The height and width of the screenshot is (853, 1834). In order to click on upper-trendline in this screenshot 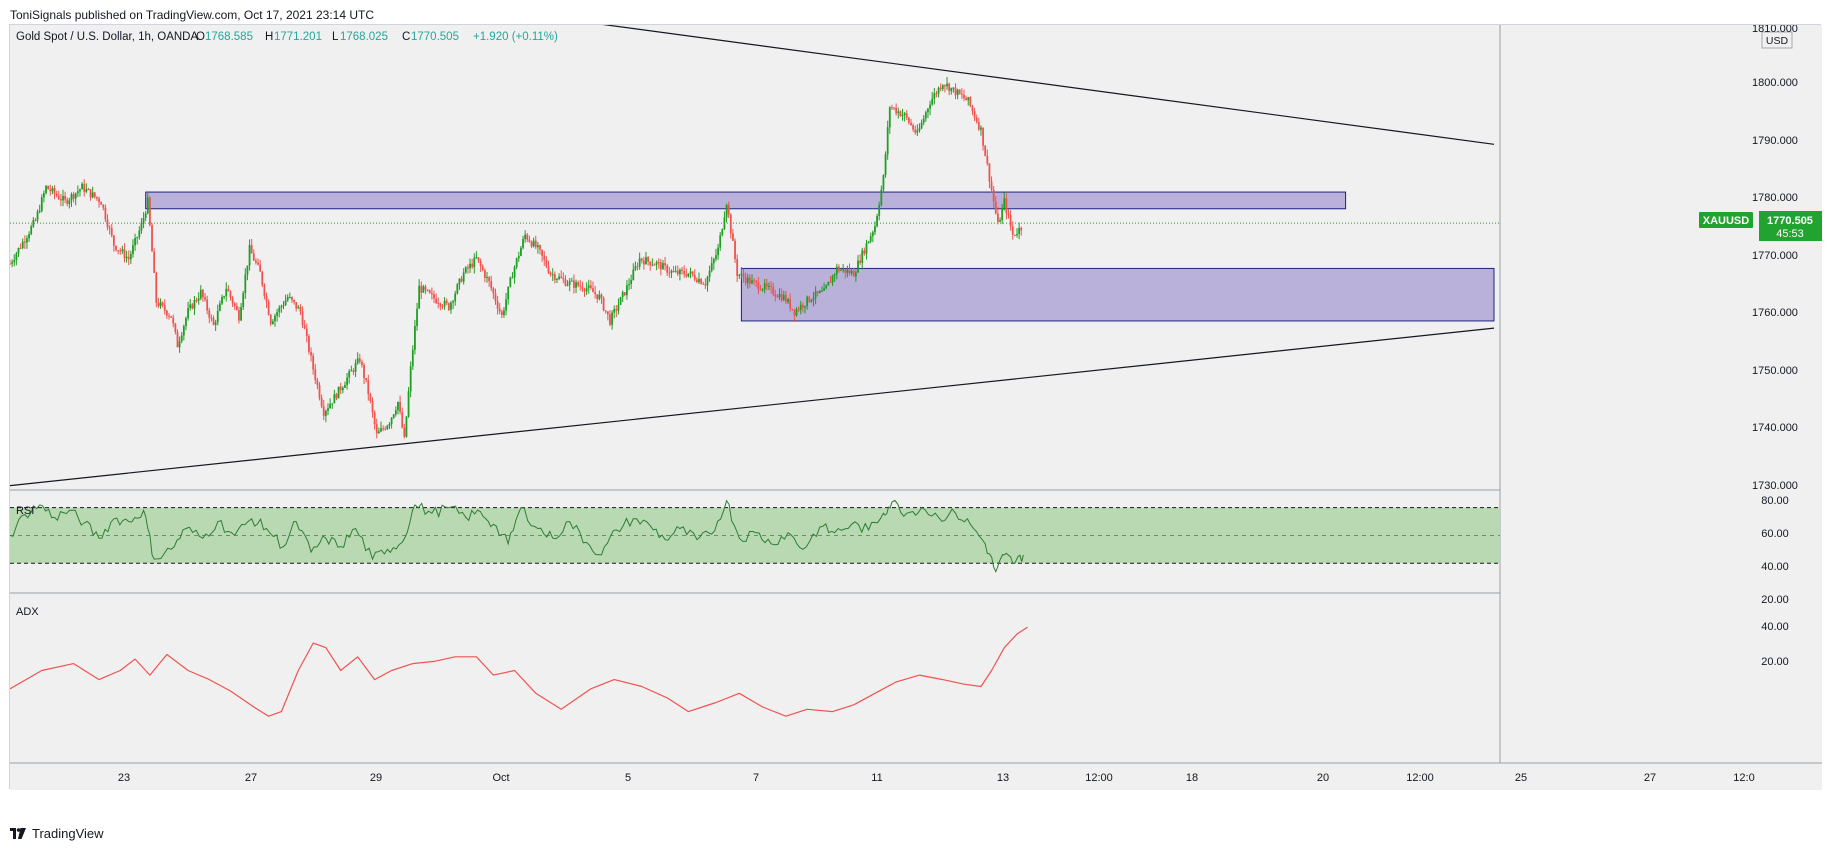, I will do `click(1048, 85)`.